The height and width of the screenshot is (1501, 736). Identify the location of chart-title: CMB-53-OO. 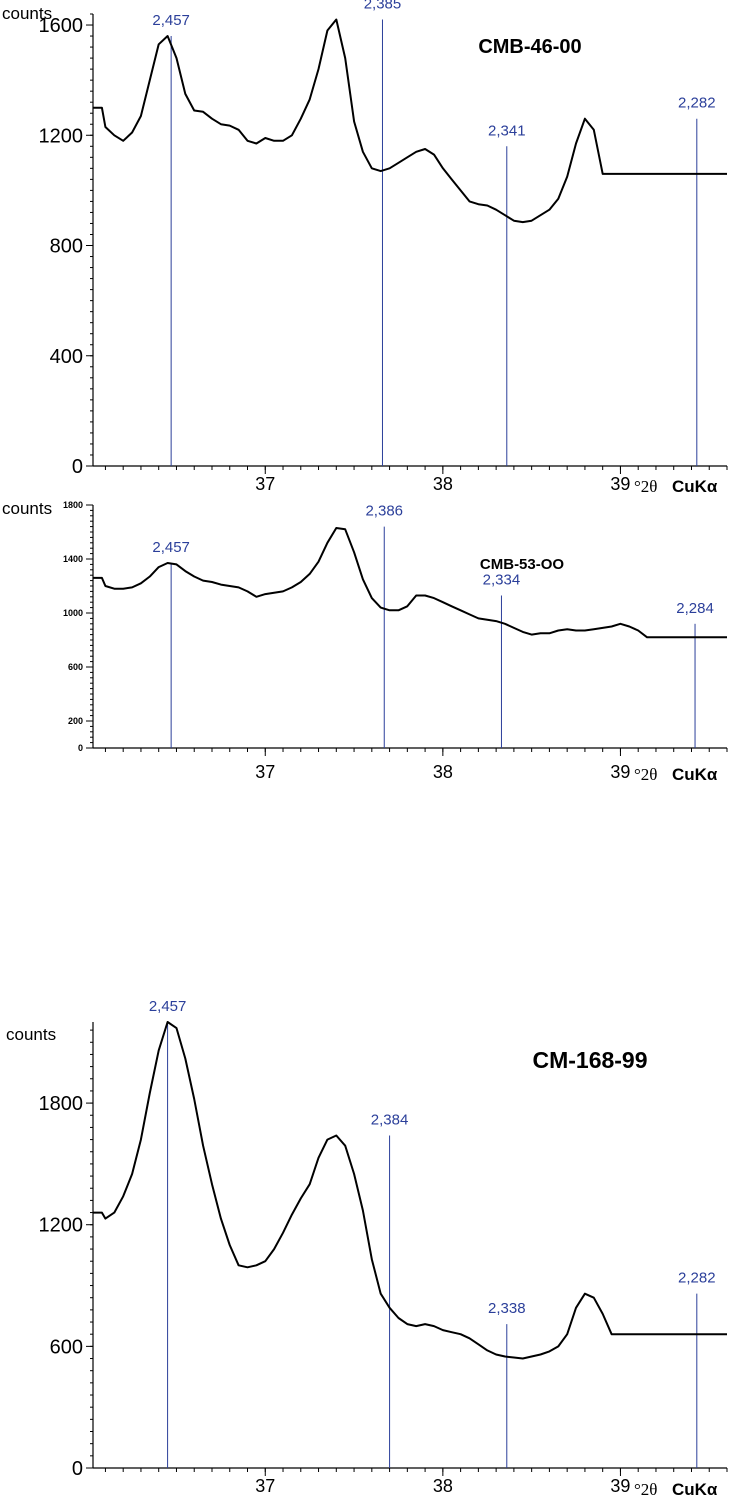
(522, 564).